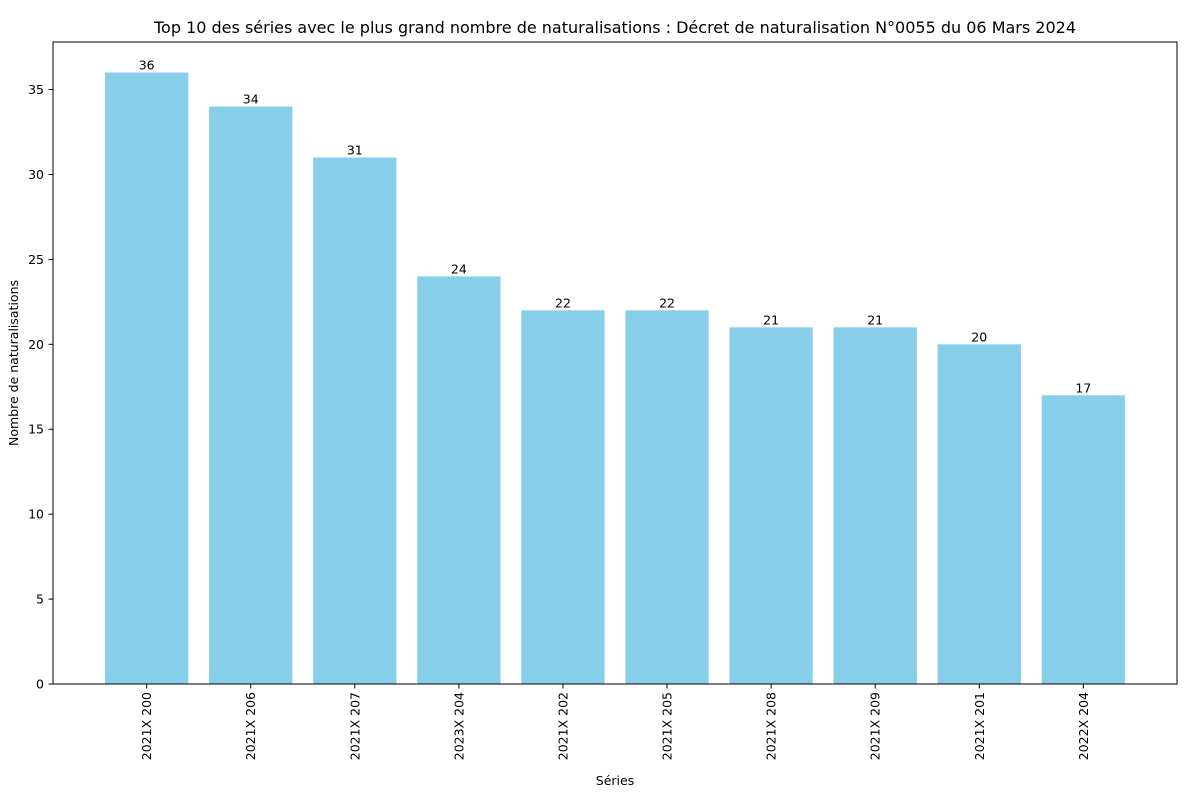 Image resolution: width=1186 pixels, height=798 pixels. Describe the element at coordinates (459, 268) in the screenshot. I see `bar-value-label: 24` at that location.